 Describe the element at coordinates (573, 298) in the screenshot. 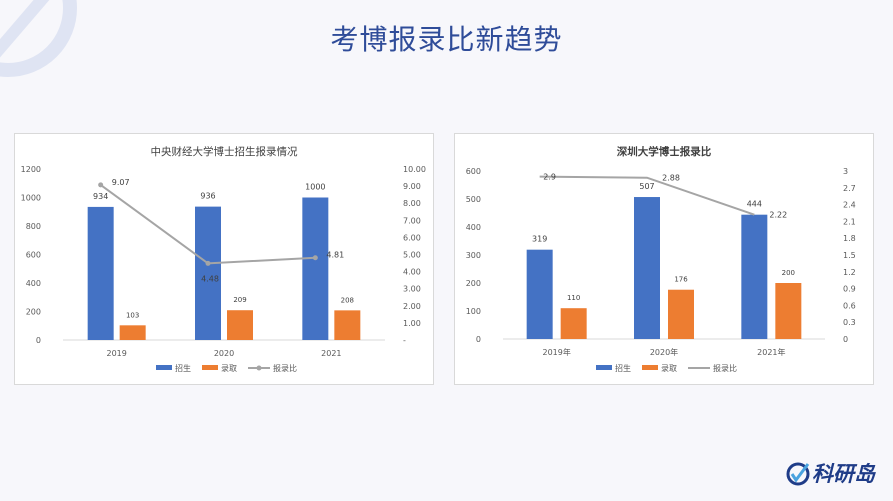

I see `data-label-录取: 110` at that location.